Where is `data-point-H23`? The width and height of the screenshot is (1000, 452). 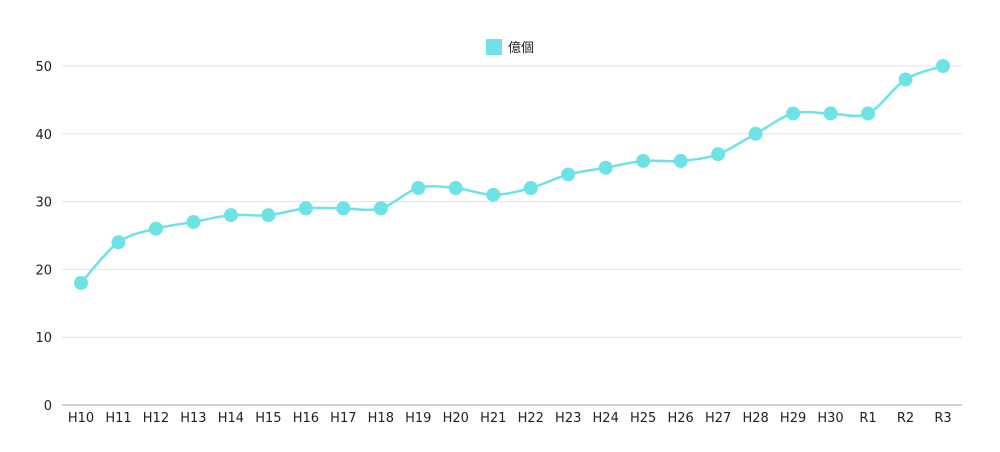 data-point-H23 is located at coordinates (568, 174).